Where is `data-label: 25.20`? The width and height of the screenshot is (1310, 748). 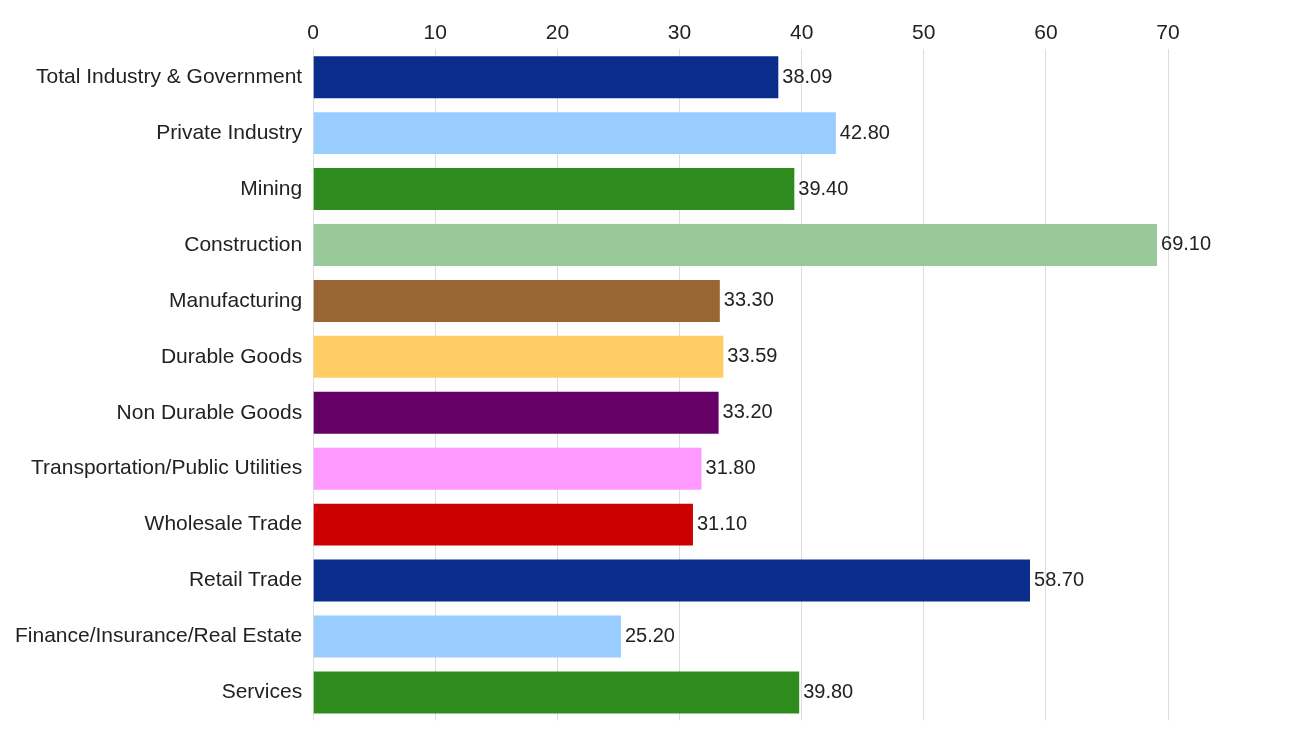
data-label: 25.20 is located at coordinates (649, 635).